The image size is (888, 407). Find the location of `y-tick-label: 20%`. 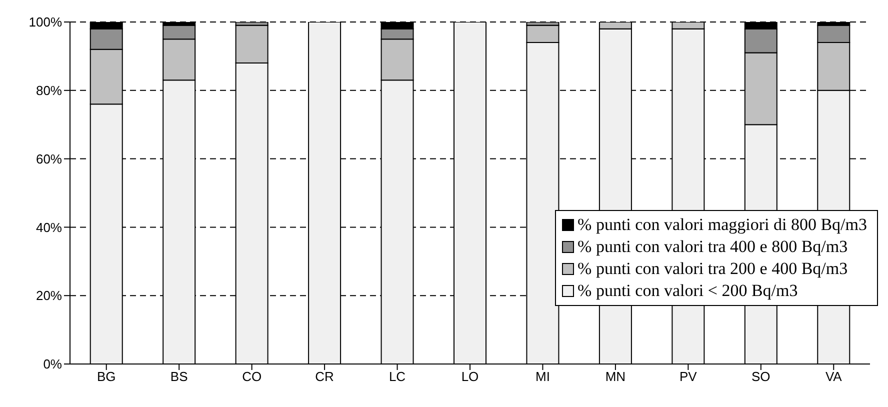

y-tick-label: 20% is located at coordinates (49, 296).